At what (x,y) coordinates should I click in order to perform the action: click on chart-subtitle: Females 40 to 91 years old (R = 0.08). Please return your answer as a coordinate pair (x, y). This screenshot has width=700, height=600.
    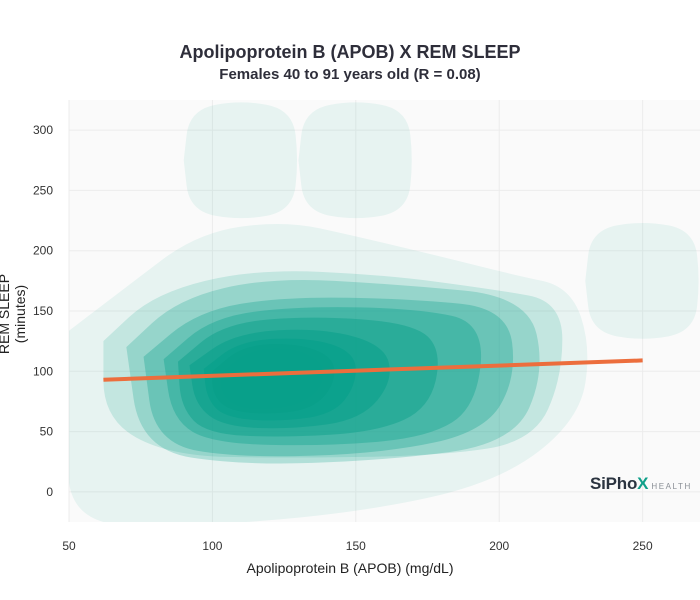
    Looking at the image, I should click on (350, 74).